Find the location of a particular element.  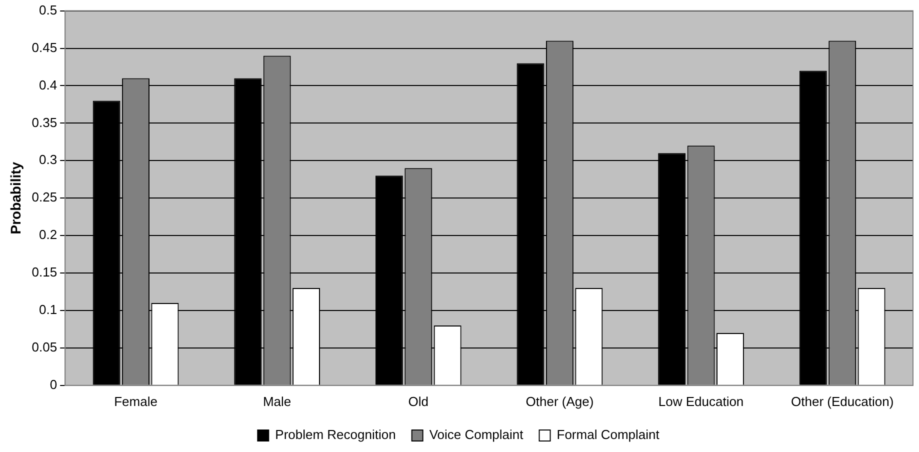

y-tick-label: 0.15 is located at coordinates (45, 272).